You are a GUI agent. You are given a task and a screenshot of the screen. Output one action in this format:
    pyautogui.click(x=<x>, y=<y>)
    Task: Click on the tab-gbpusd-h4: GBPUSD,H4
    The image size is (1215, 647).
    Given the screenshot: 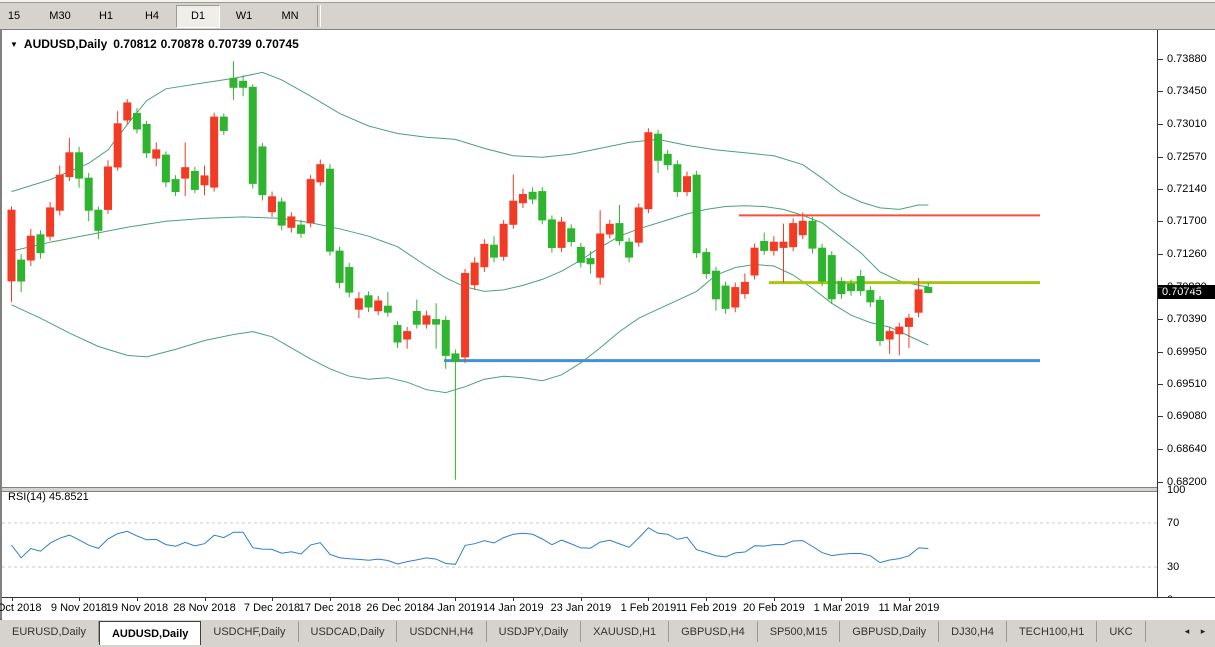 What is the action you would take?
    pyautogui.click(x=713, y=631)
    